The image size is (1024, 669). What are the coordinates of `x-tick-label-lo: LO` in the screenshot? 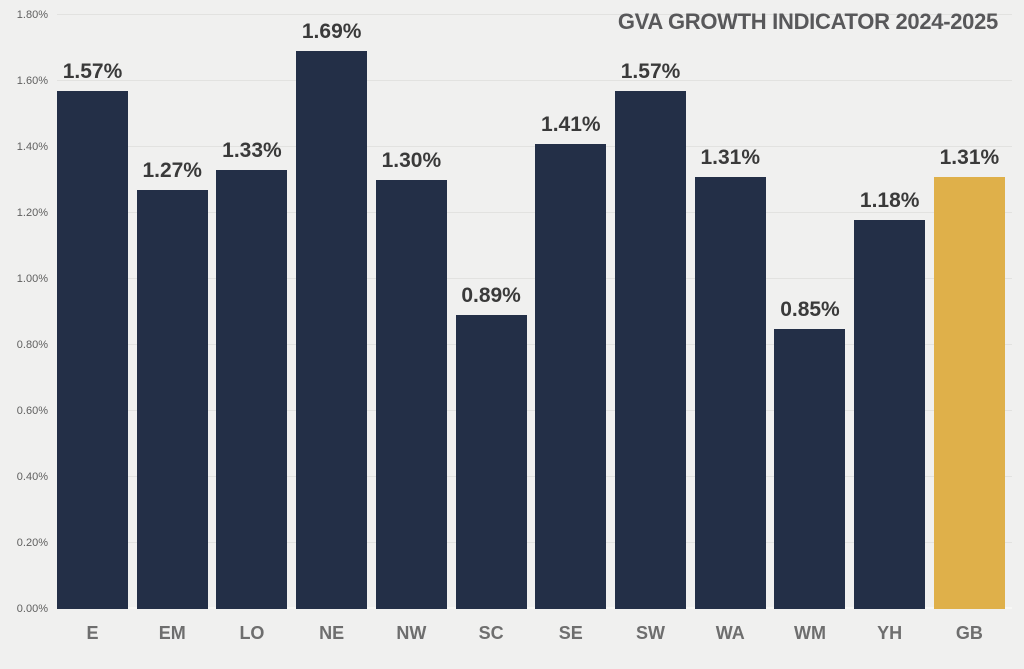 It's located at (252, 633).